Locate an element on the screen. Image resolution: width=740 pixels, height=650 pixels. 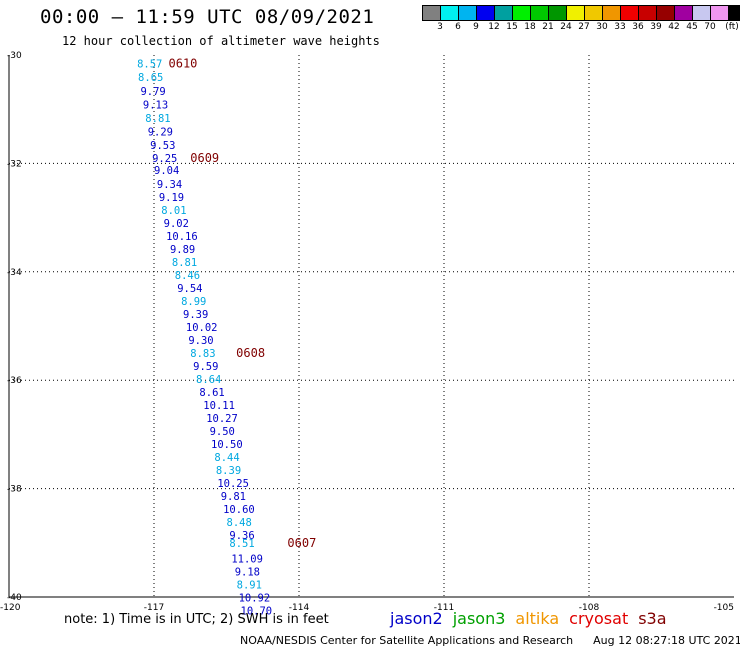
lat-tick-label: -36 is located at coordinates (14, 381).